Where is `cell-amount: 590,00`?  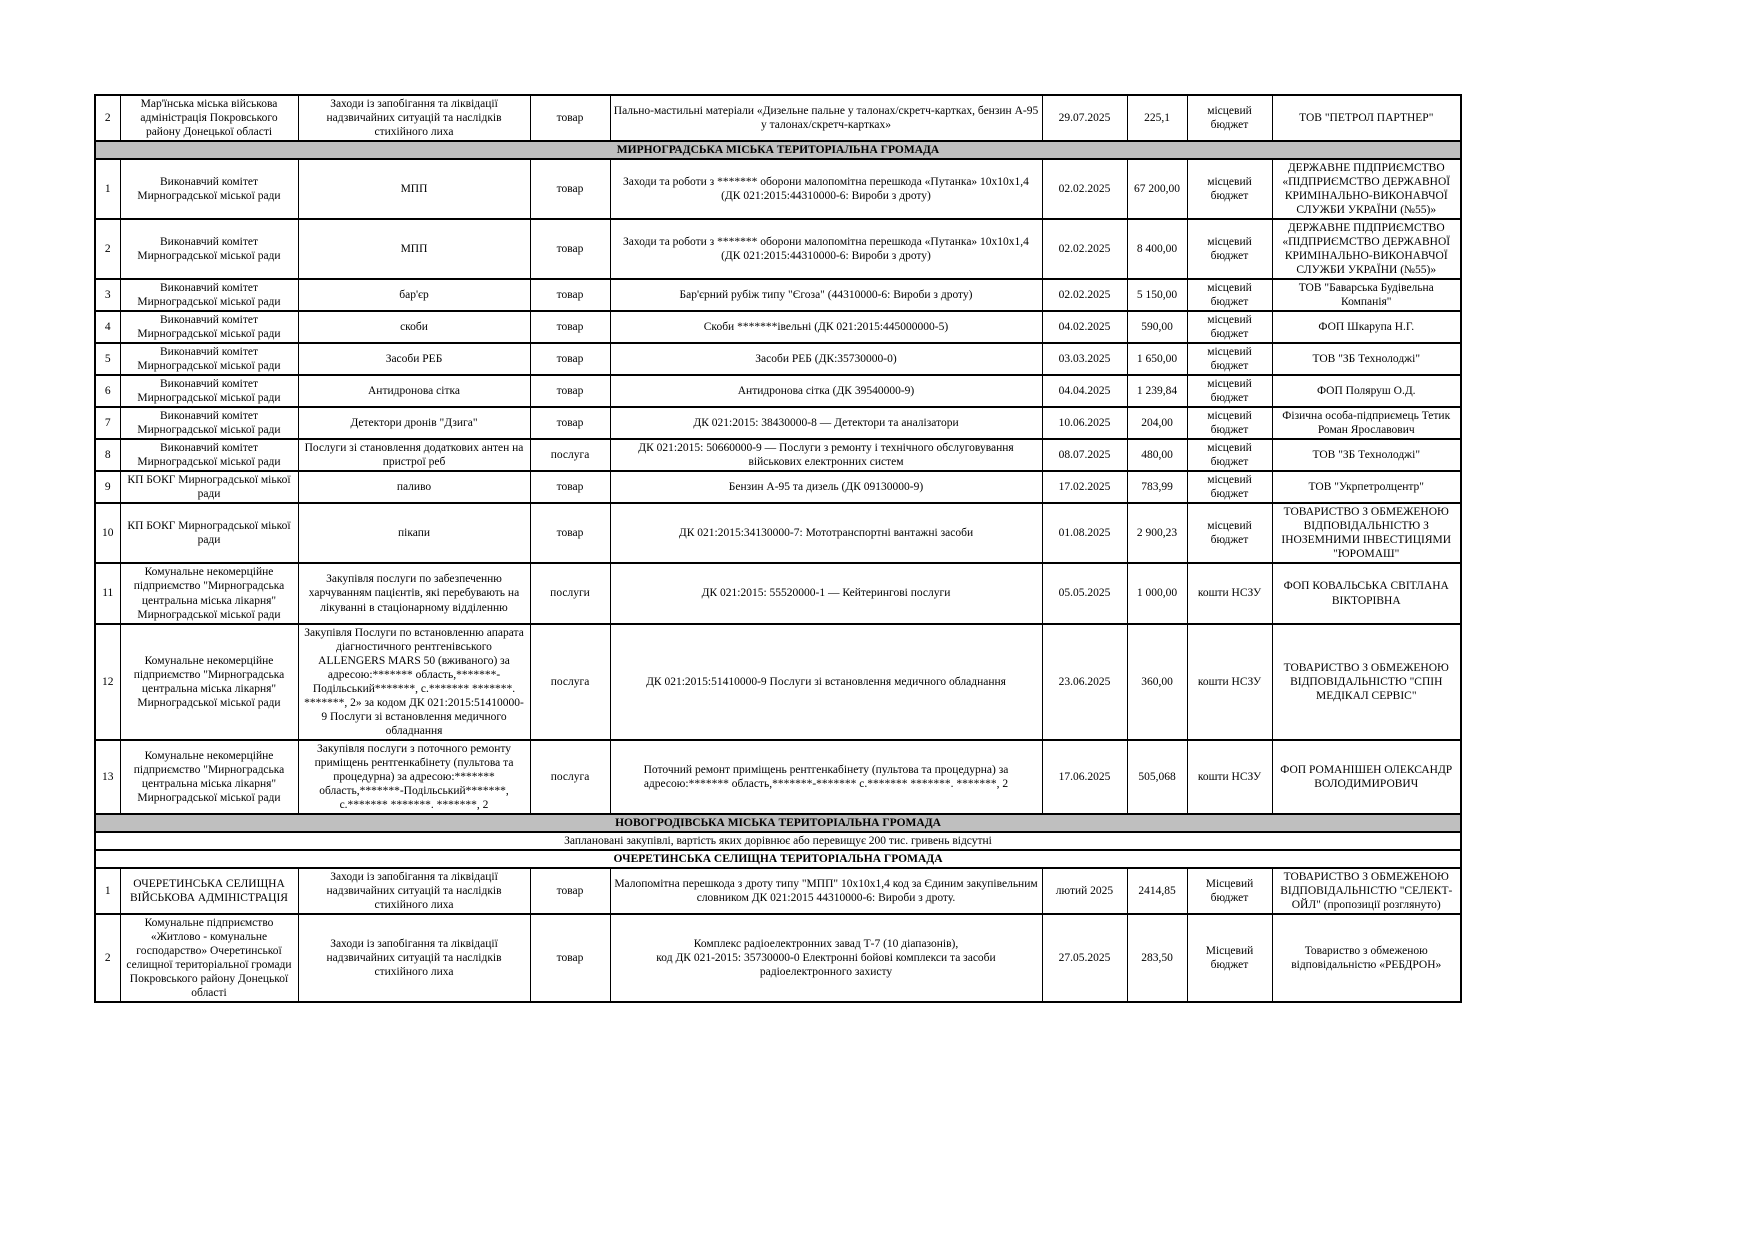
cell-amount: 590,00 is located at coordinates (1157, 327).